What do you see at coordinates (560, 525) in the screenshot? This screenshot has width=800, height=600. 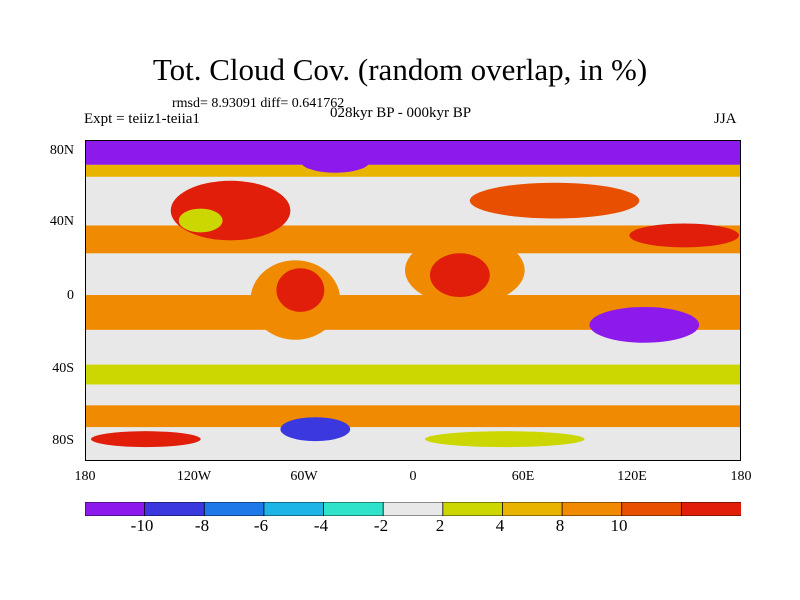 I see `colorbar-label-8: 8` at bounding box center [560, 525].